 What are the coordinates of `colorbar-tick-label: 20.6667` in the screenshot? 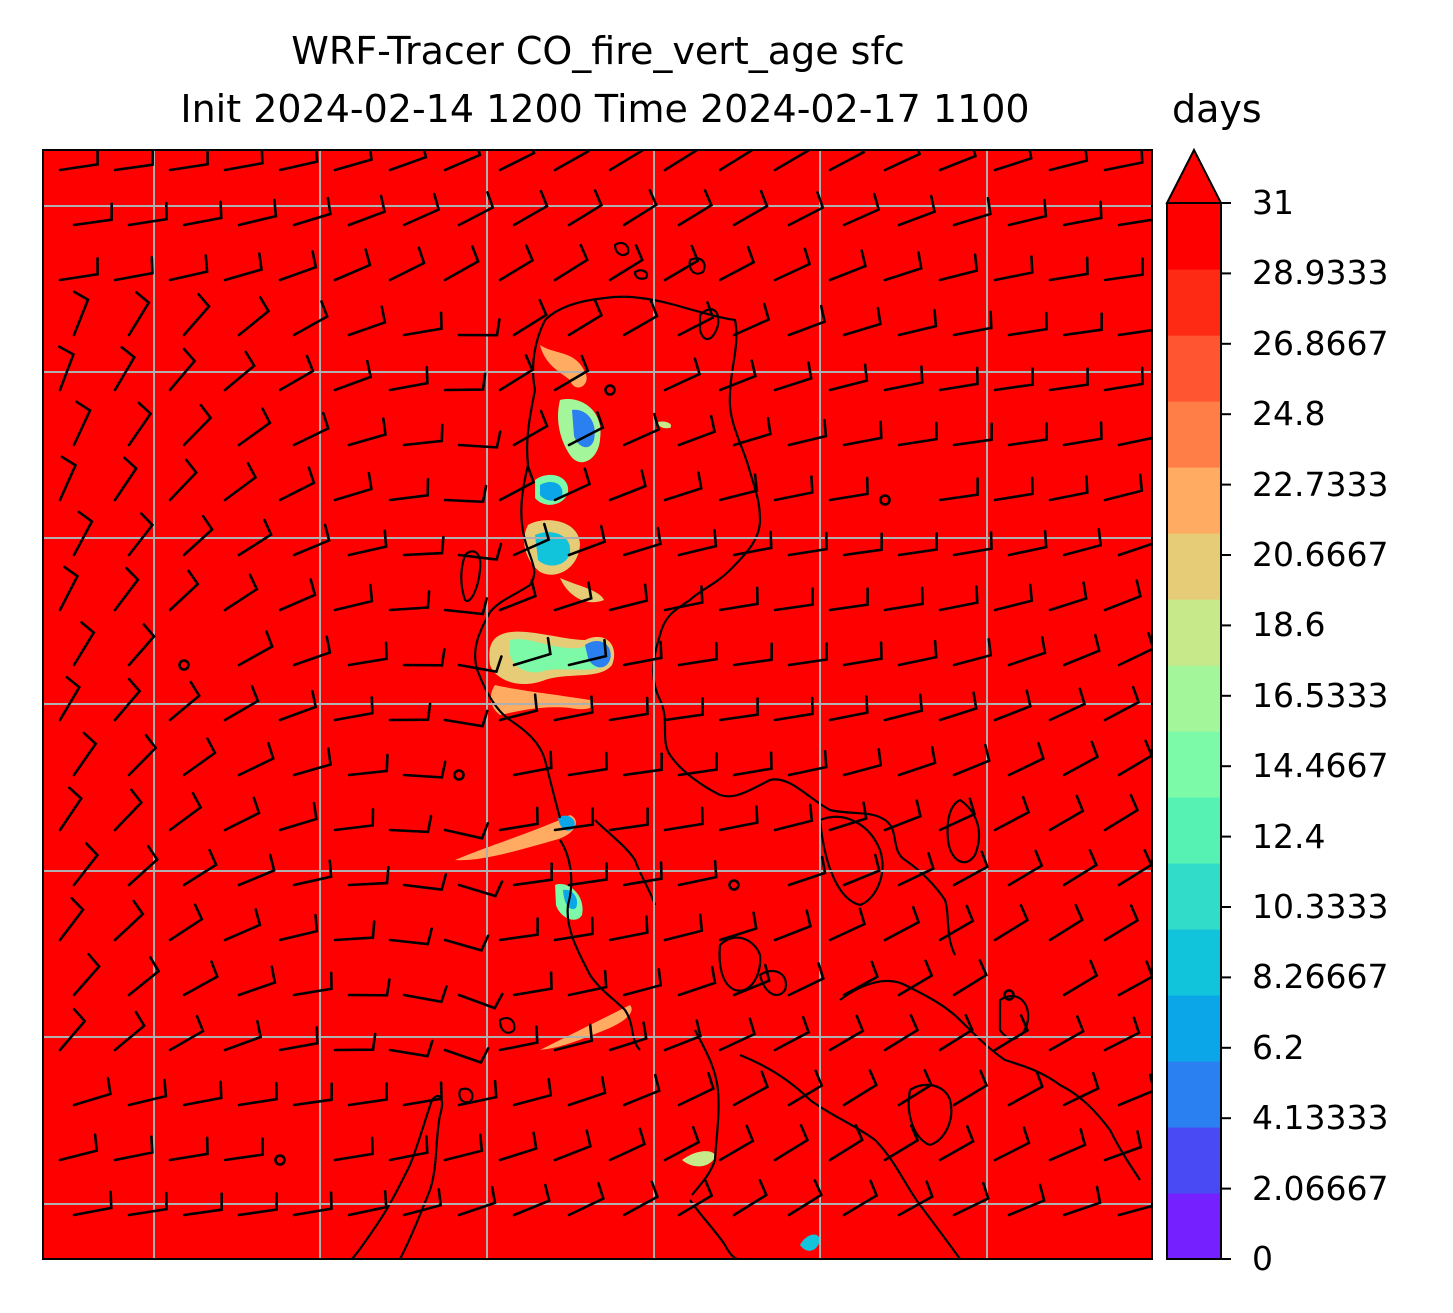 It's located at (1320, 554).